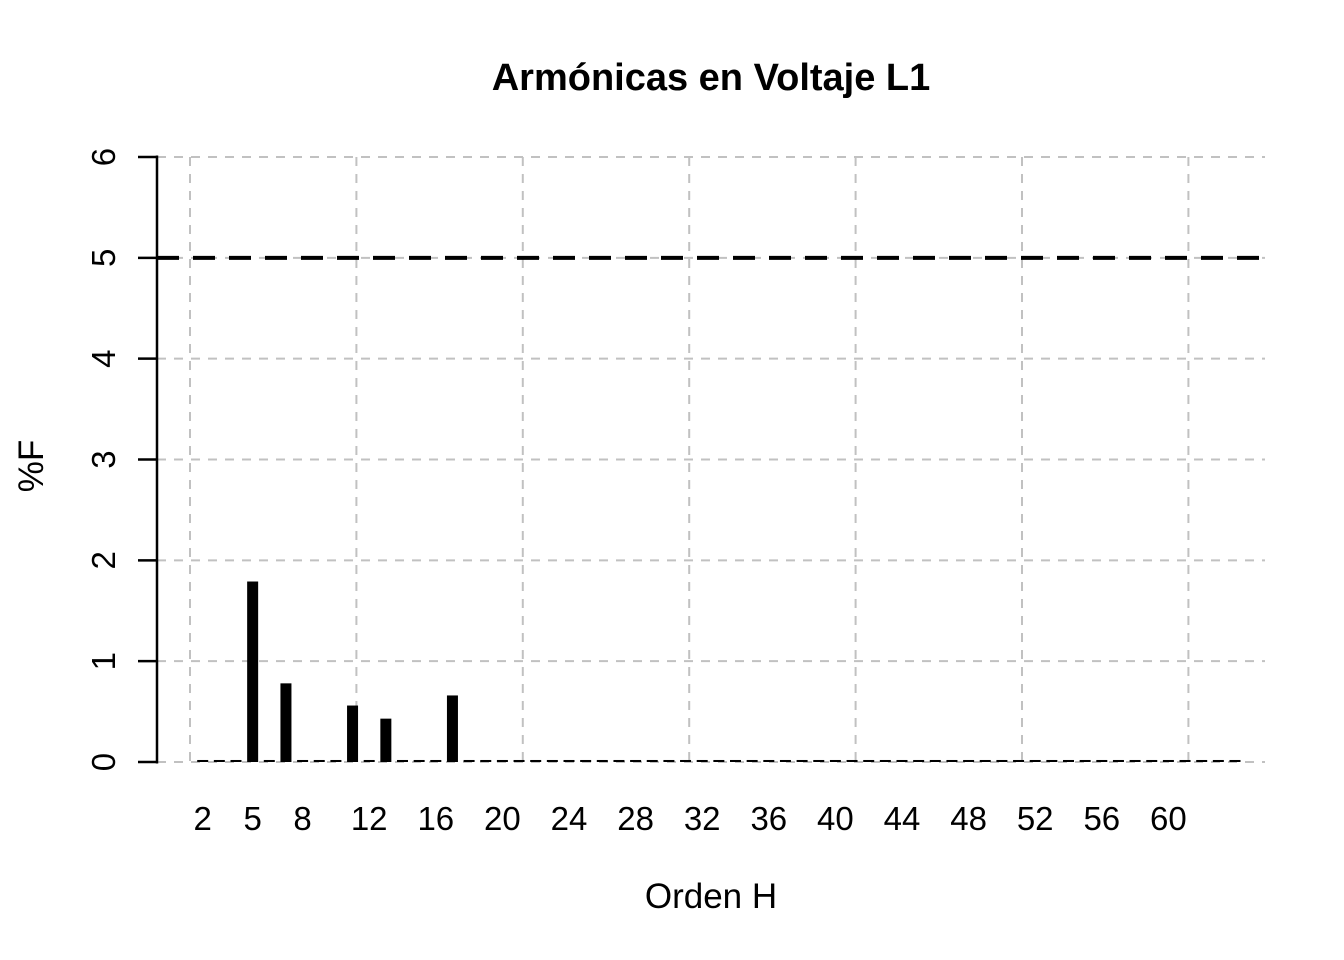 Image resolution: width=1344 pixels, height=960 pixels. Describe the element at coordinates (1101, 818) in the screenshot. I see `x-tick-label-56: 56` at that location.